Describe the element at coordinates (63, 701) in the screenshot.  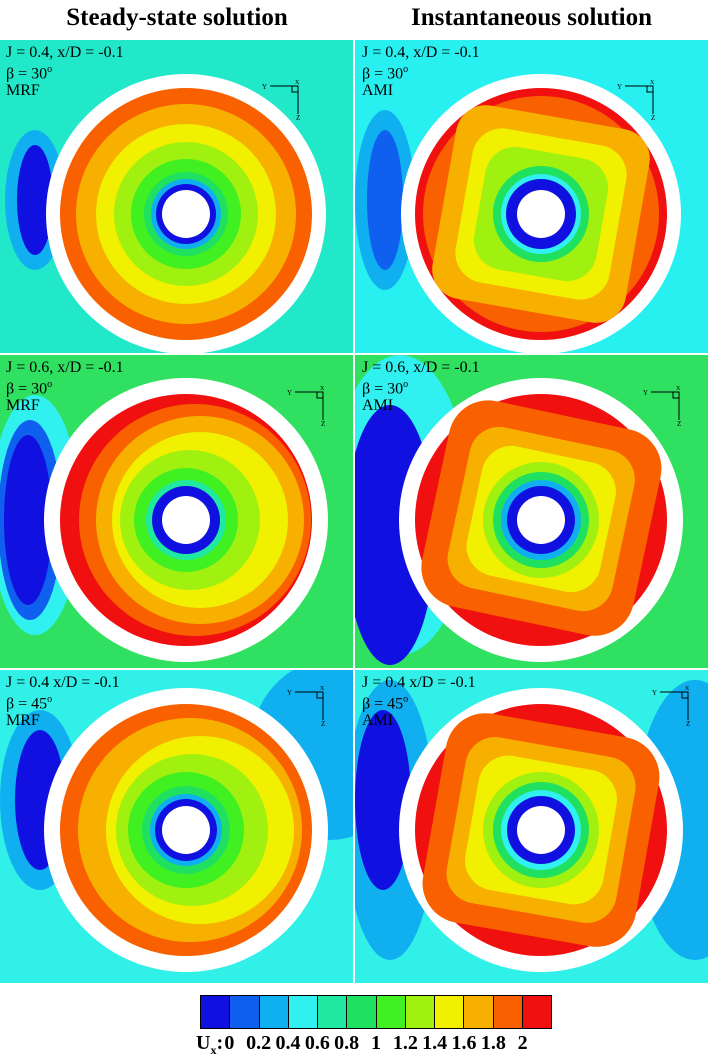
I see `panel-label-r3-left: J = 0.4 x/D = -0.1 β = 45o MRF` at that location.